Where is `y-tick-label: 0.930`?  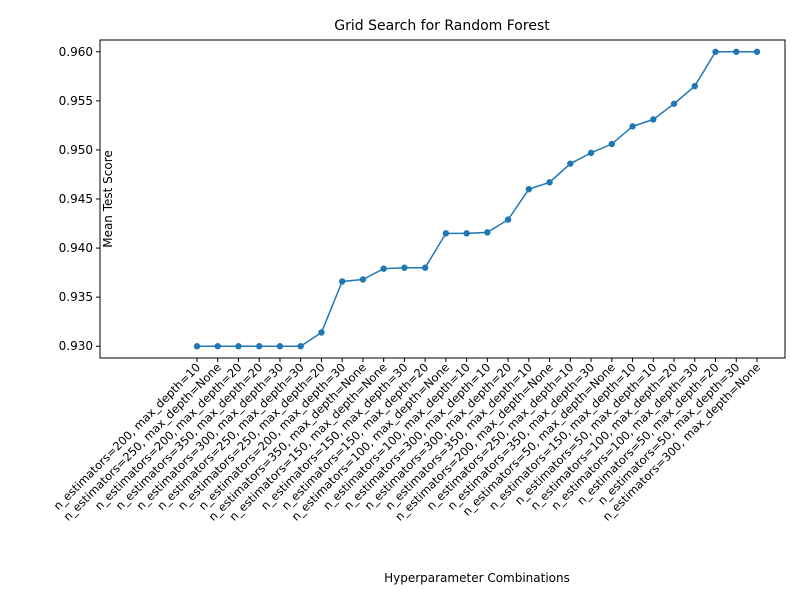
y-tick-label: 0.930 is located at coordinates (76, 346).